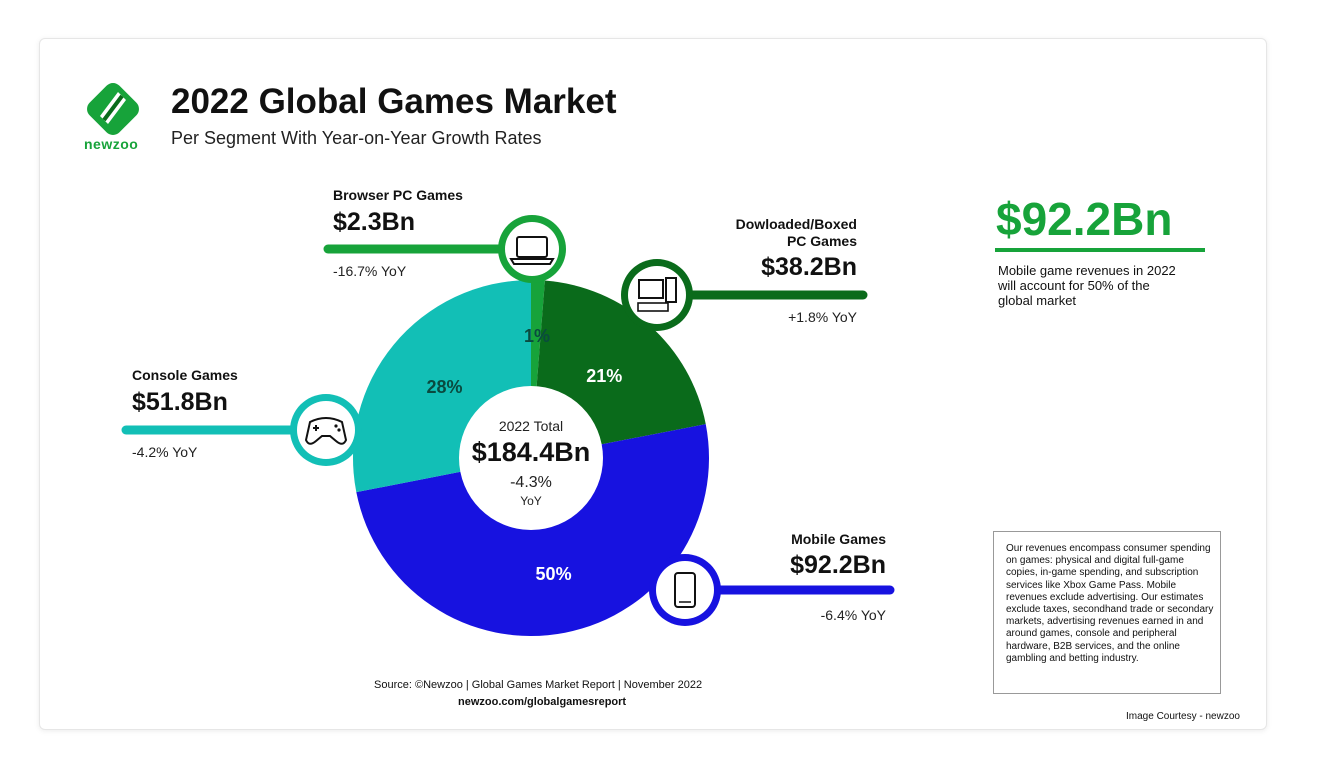  Describe the element at coordinates (838, 565) in the screenshot. I see `mobile-segment-value: $92.2Bn` at that location.